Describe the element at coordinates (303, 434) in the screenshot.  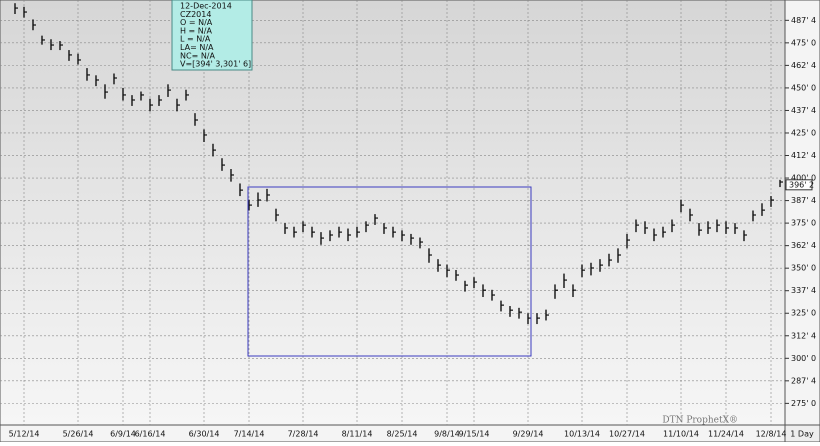
I see `x-tick-label: 7/28/14` at that location.